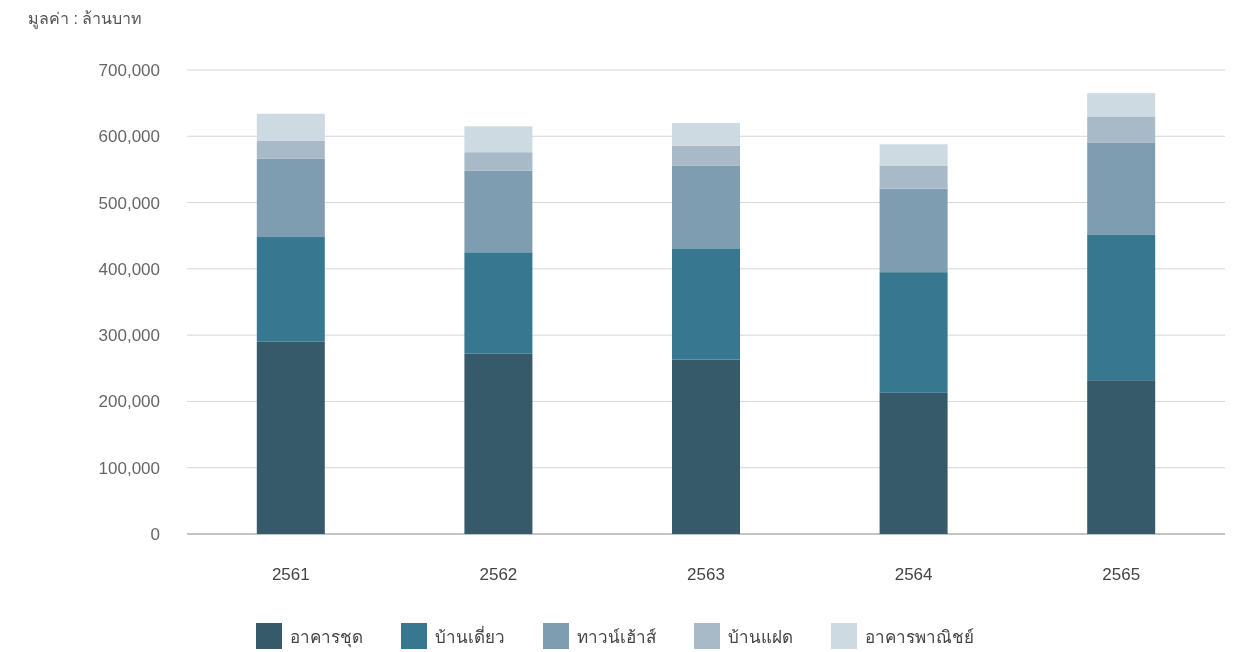 The height and width of the screenshot is (652, 1239). What do you see at coordinates (155, 534) in the screenshot?
I see `y-tick-label: 0` at bounding box center [155, 534].